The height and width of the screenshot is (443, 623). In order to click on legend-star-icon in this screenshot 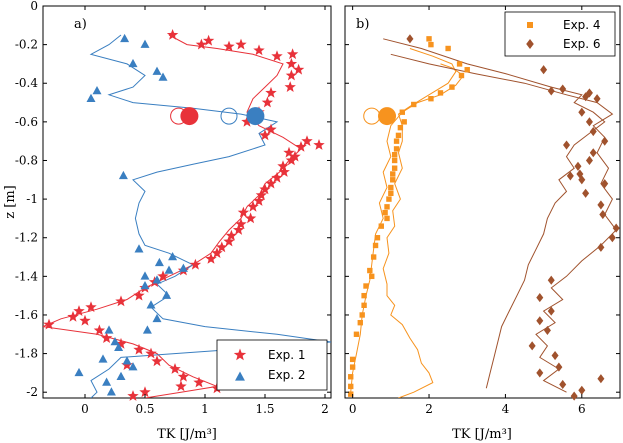, I will do `click(240, 354)`.